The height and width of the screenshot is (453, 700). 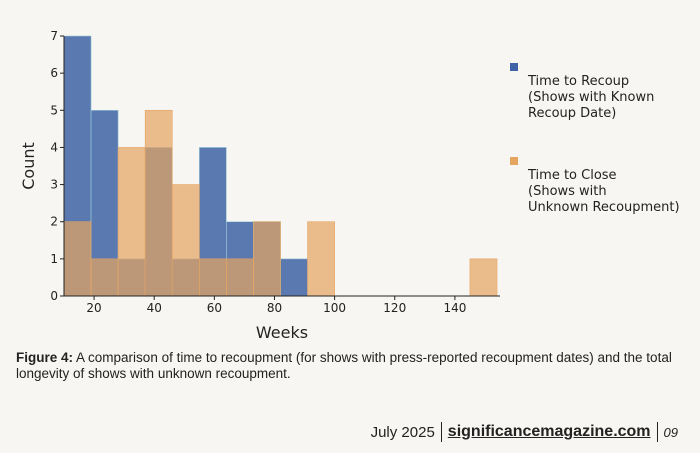 I want to click on x-tick-label-0: 20, so click(x=93, y=308).